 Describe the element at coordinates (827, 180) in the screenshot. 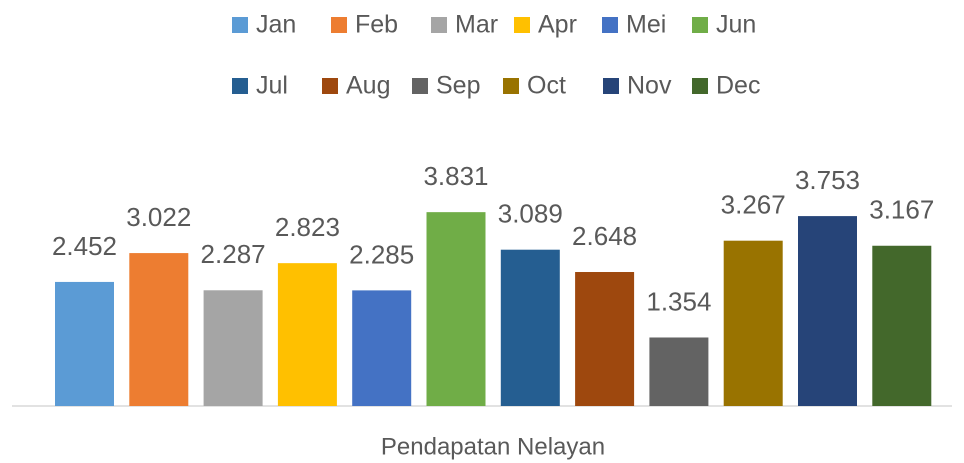

I see `value-label: 3.753` at that location.